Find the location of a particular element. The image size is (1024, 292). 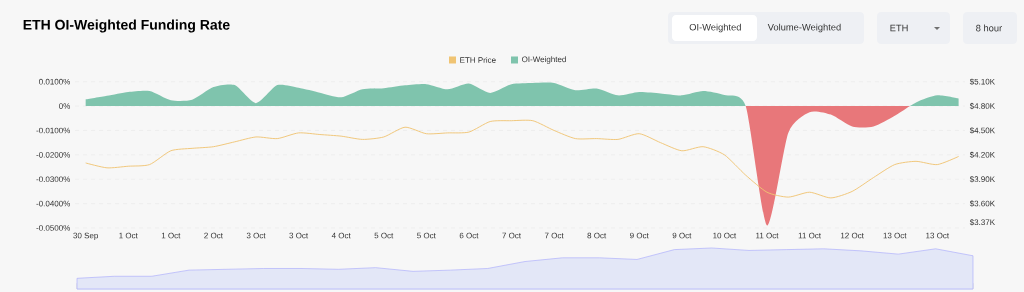

text: OI-Weighted is located at coordinates (715, 28).